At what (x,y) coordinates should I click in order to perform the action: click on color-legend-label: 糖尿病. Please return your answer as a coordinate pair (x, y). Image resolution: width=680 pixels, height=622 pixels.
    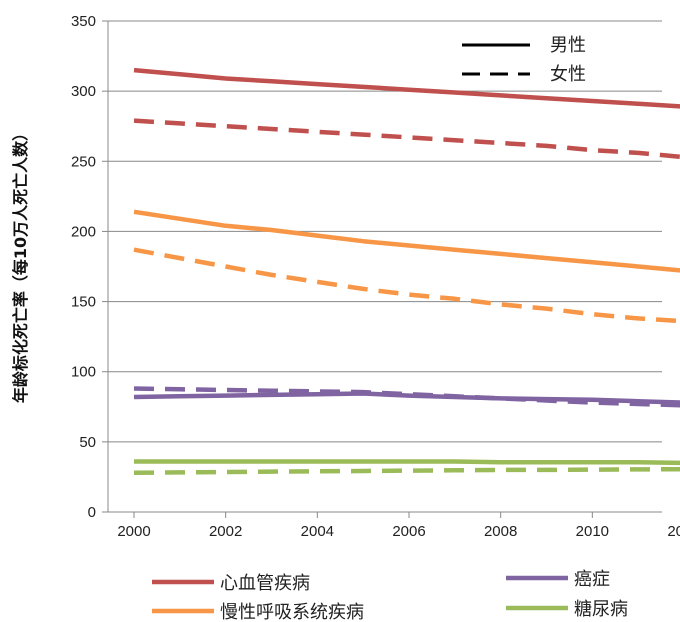
    Looking at the image, I should click on (601, 609).